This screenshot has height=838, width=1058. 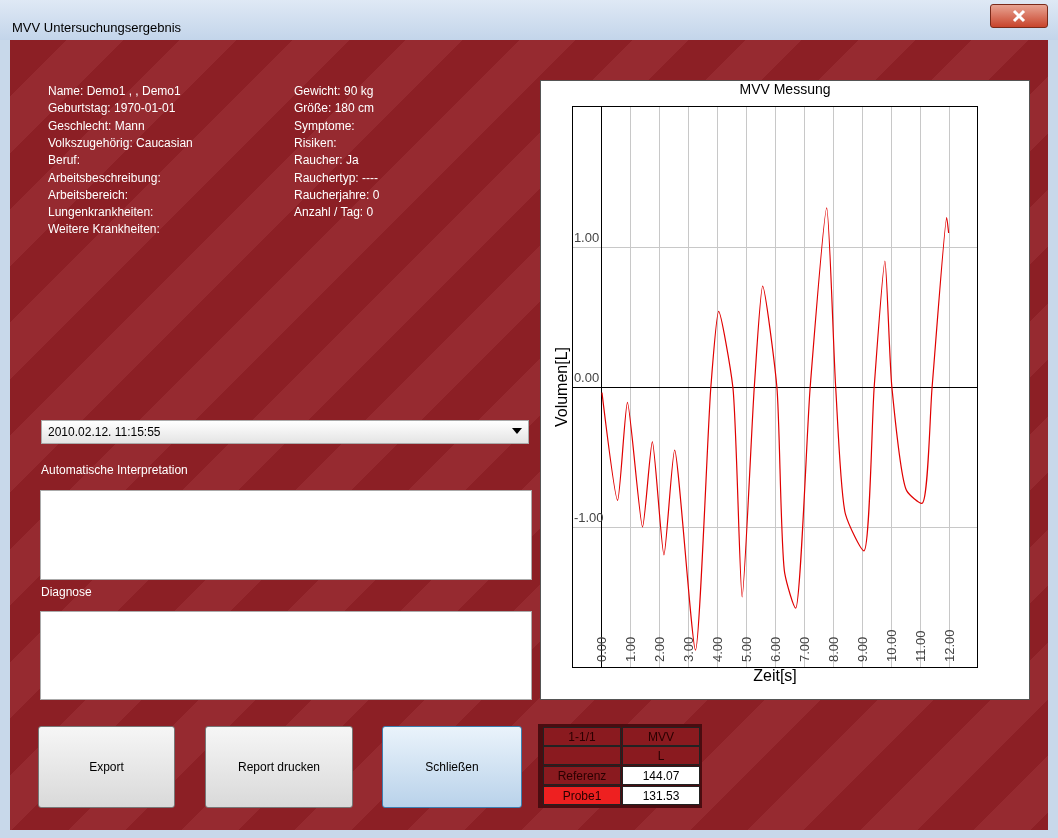 What do you see at coordinates (746, 649) in the screenshot?
I see `x-tick-label: 5.00` at bounding box center [746, 649].